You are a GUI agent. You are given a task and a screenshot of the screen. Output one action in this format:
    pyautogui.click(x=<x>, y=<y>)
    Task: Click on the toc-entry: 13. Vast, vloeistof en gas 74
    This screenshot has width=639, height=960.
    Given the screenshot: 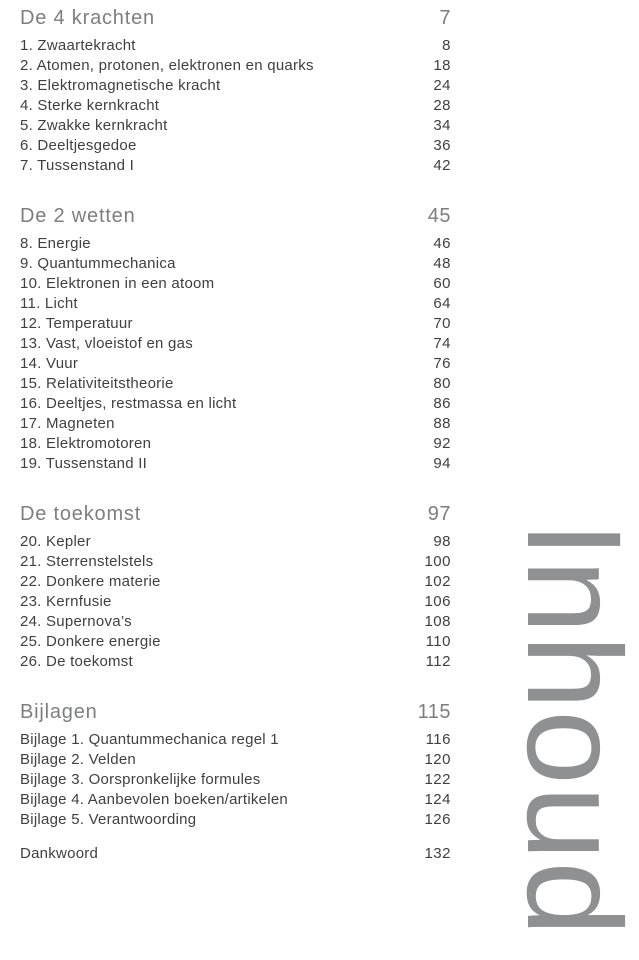 What is the action you would take?
    pyautogui.click(x=235, y=344)
    